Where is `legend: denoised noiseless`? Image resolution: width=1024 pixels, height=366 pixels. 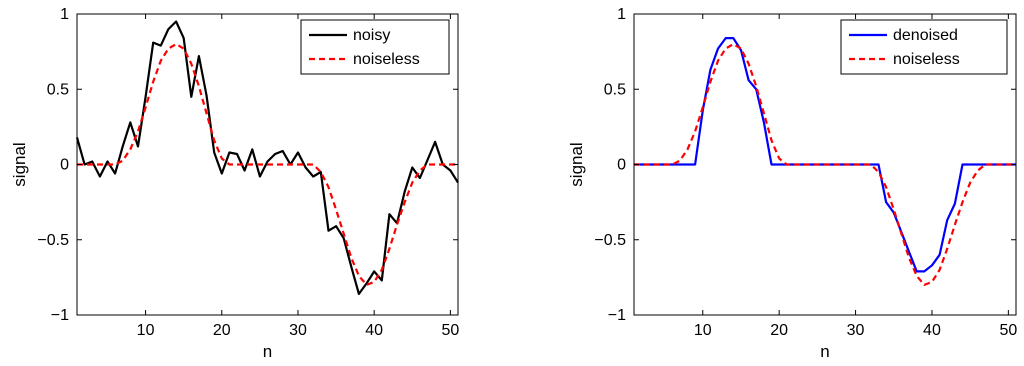
legend: denoised noiseless is located at coordinates (924, 47).